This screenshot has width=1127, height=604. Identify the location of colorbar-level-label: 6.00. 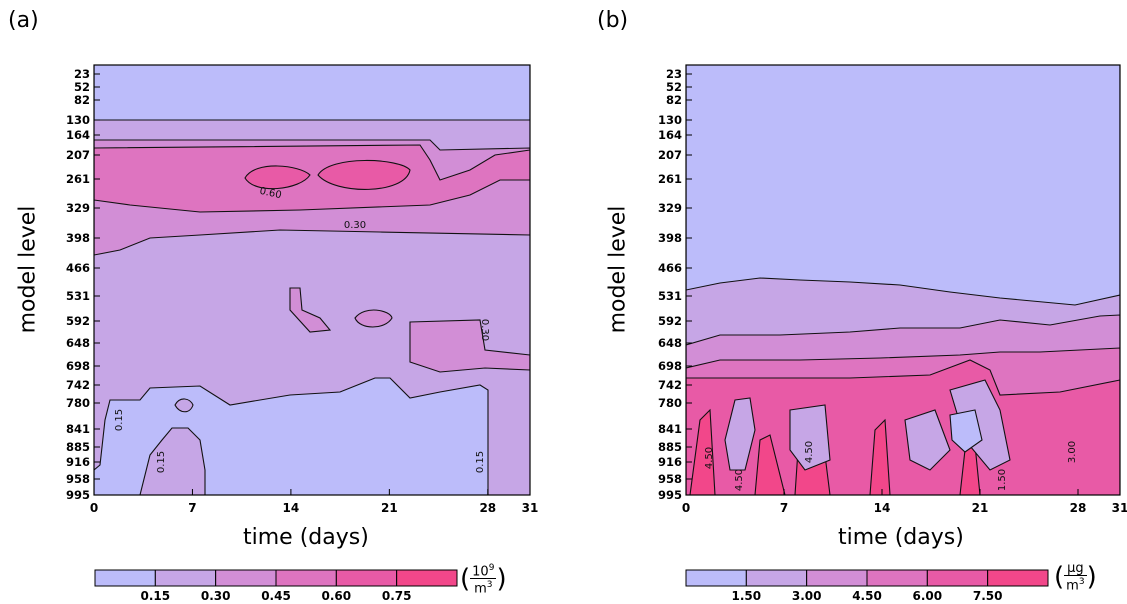
(928, 596).